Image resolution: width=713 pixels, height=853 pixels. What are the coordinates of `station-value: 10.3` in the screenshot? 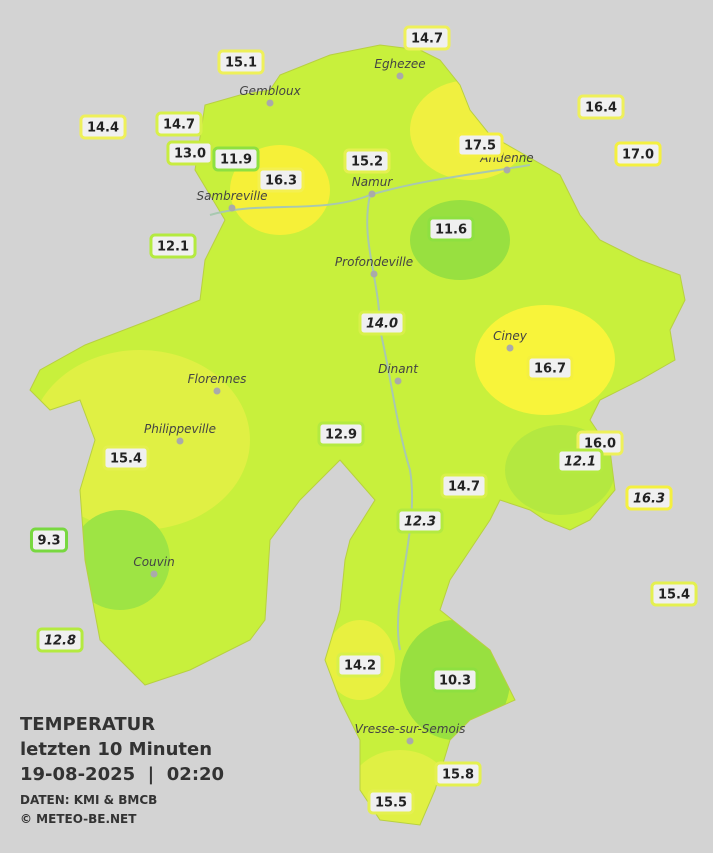 It's located at (455, 681).